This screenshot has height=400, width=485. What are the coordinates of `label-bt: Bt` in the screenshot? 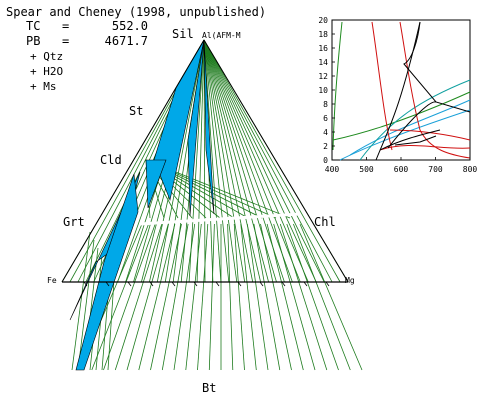 It's located at (209, 388).